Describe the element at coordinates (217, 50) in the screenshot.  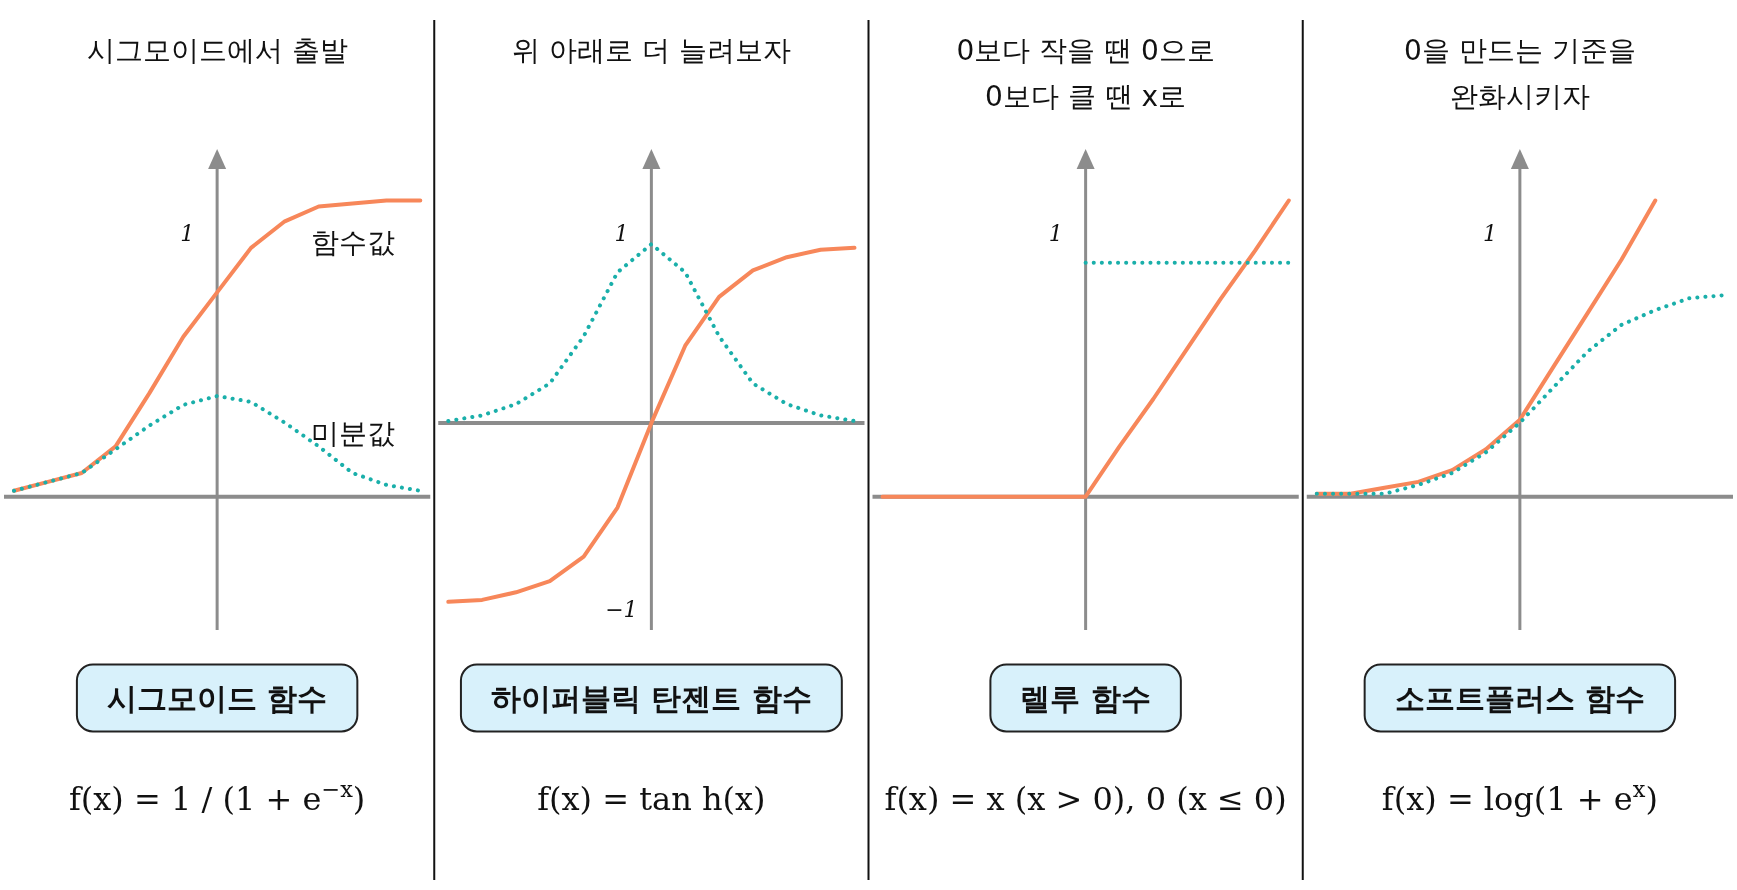
I see `chart-title: 시그모이드에서 출발` at that location.